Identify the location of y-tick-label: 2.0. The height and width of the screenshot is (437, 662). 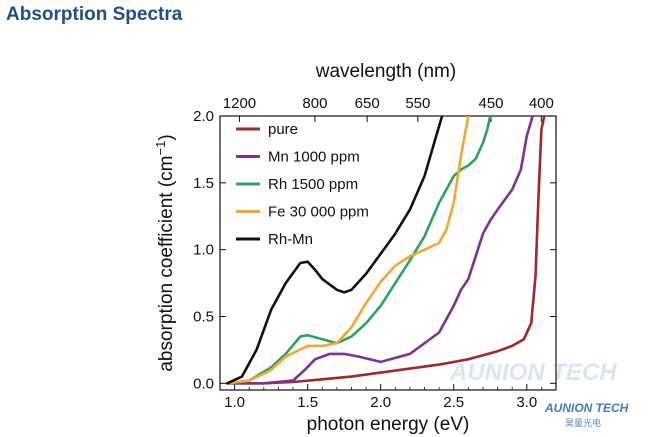
(203, 116).